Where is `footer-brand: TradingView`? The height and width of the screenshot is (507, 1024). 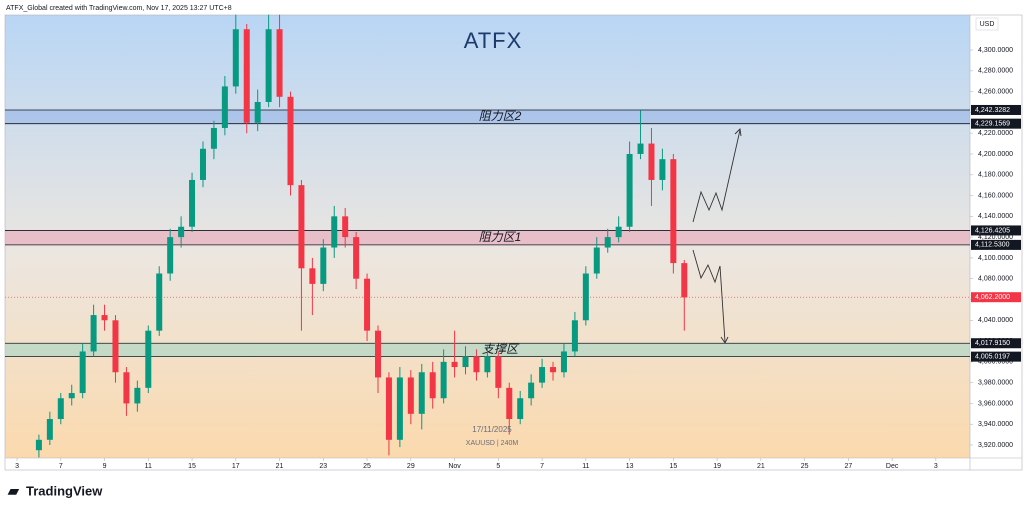 footer-brand: TradingView is located at coordinates (64, 490).